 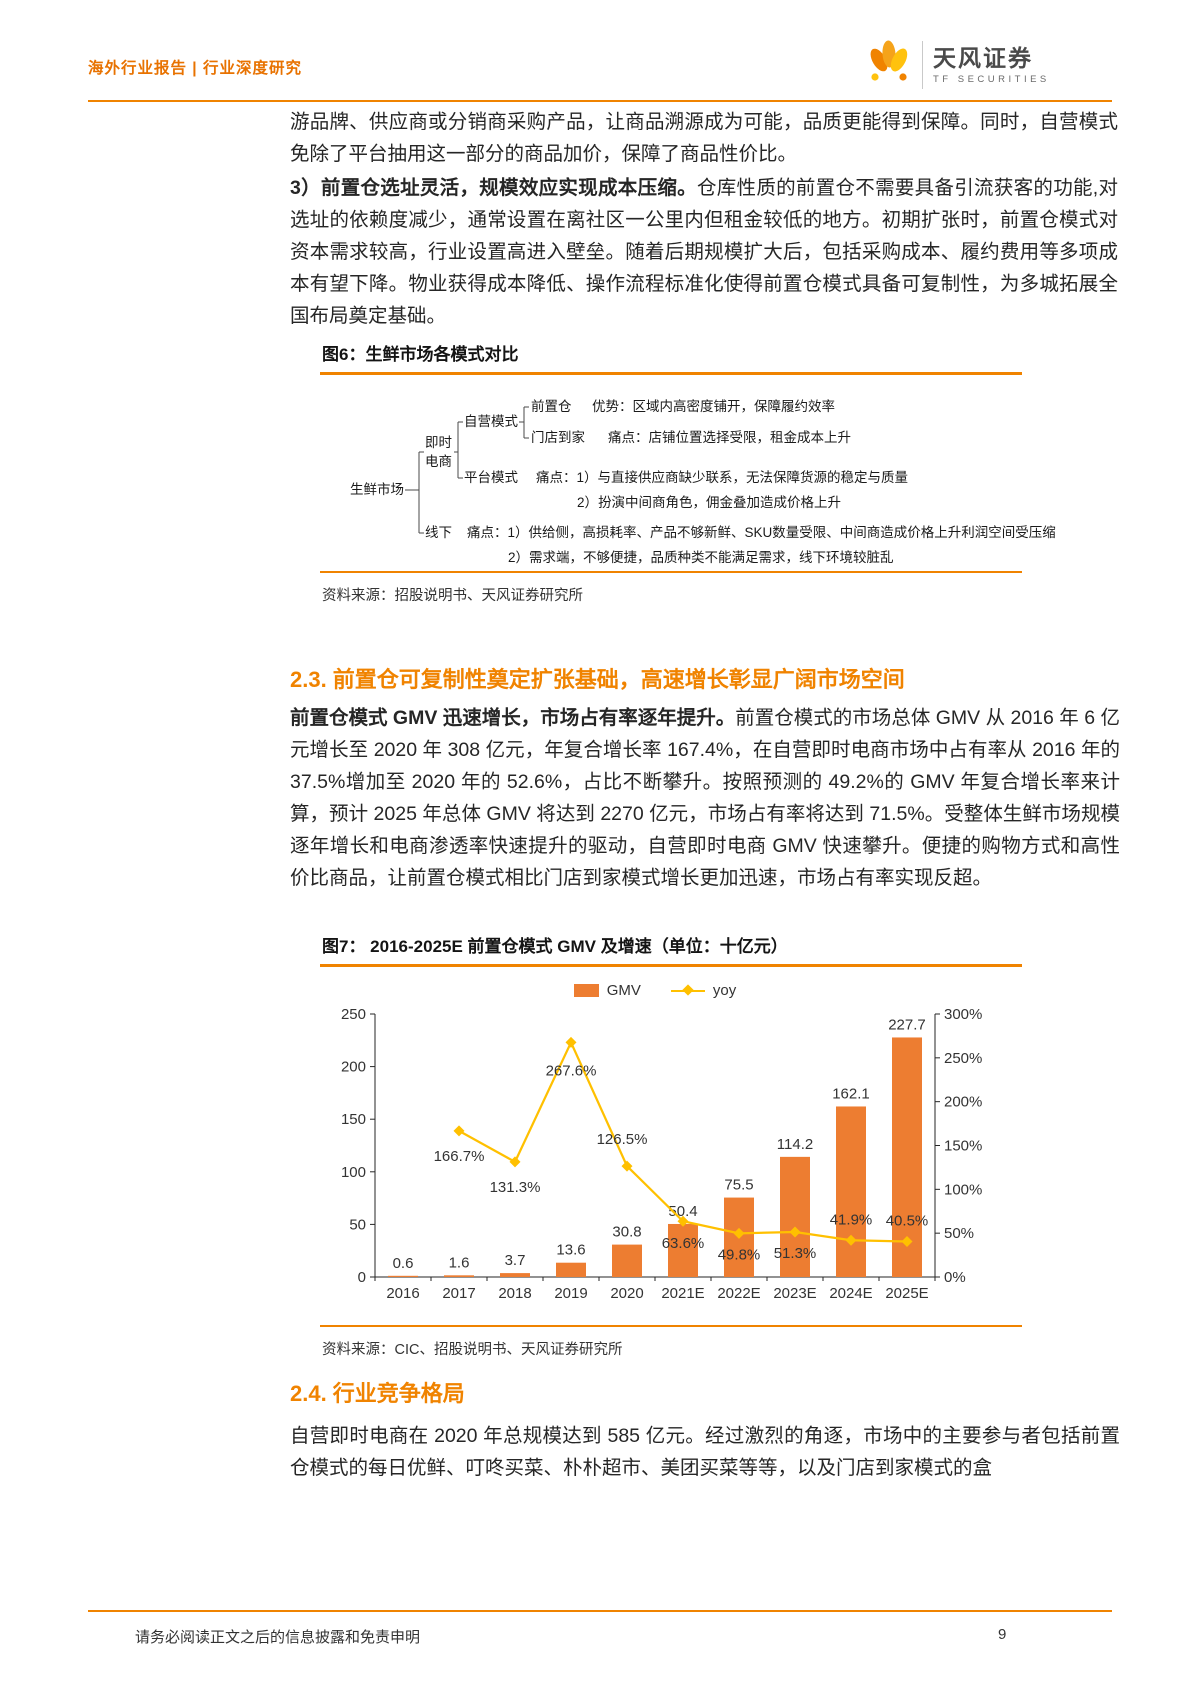 I want to click on node-platform-desc-1: 痛点：1）与直接供应商缺少联系，无法保障货源的稳定与质量, so click(x=722, y=477).